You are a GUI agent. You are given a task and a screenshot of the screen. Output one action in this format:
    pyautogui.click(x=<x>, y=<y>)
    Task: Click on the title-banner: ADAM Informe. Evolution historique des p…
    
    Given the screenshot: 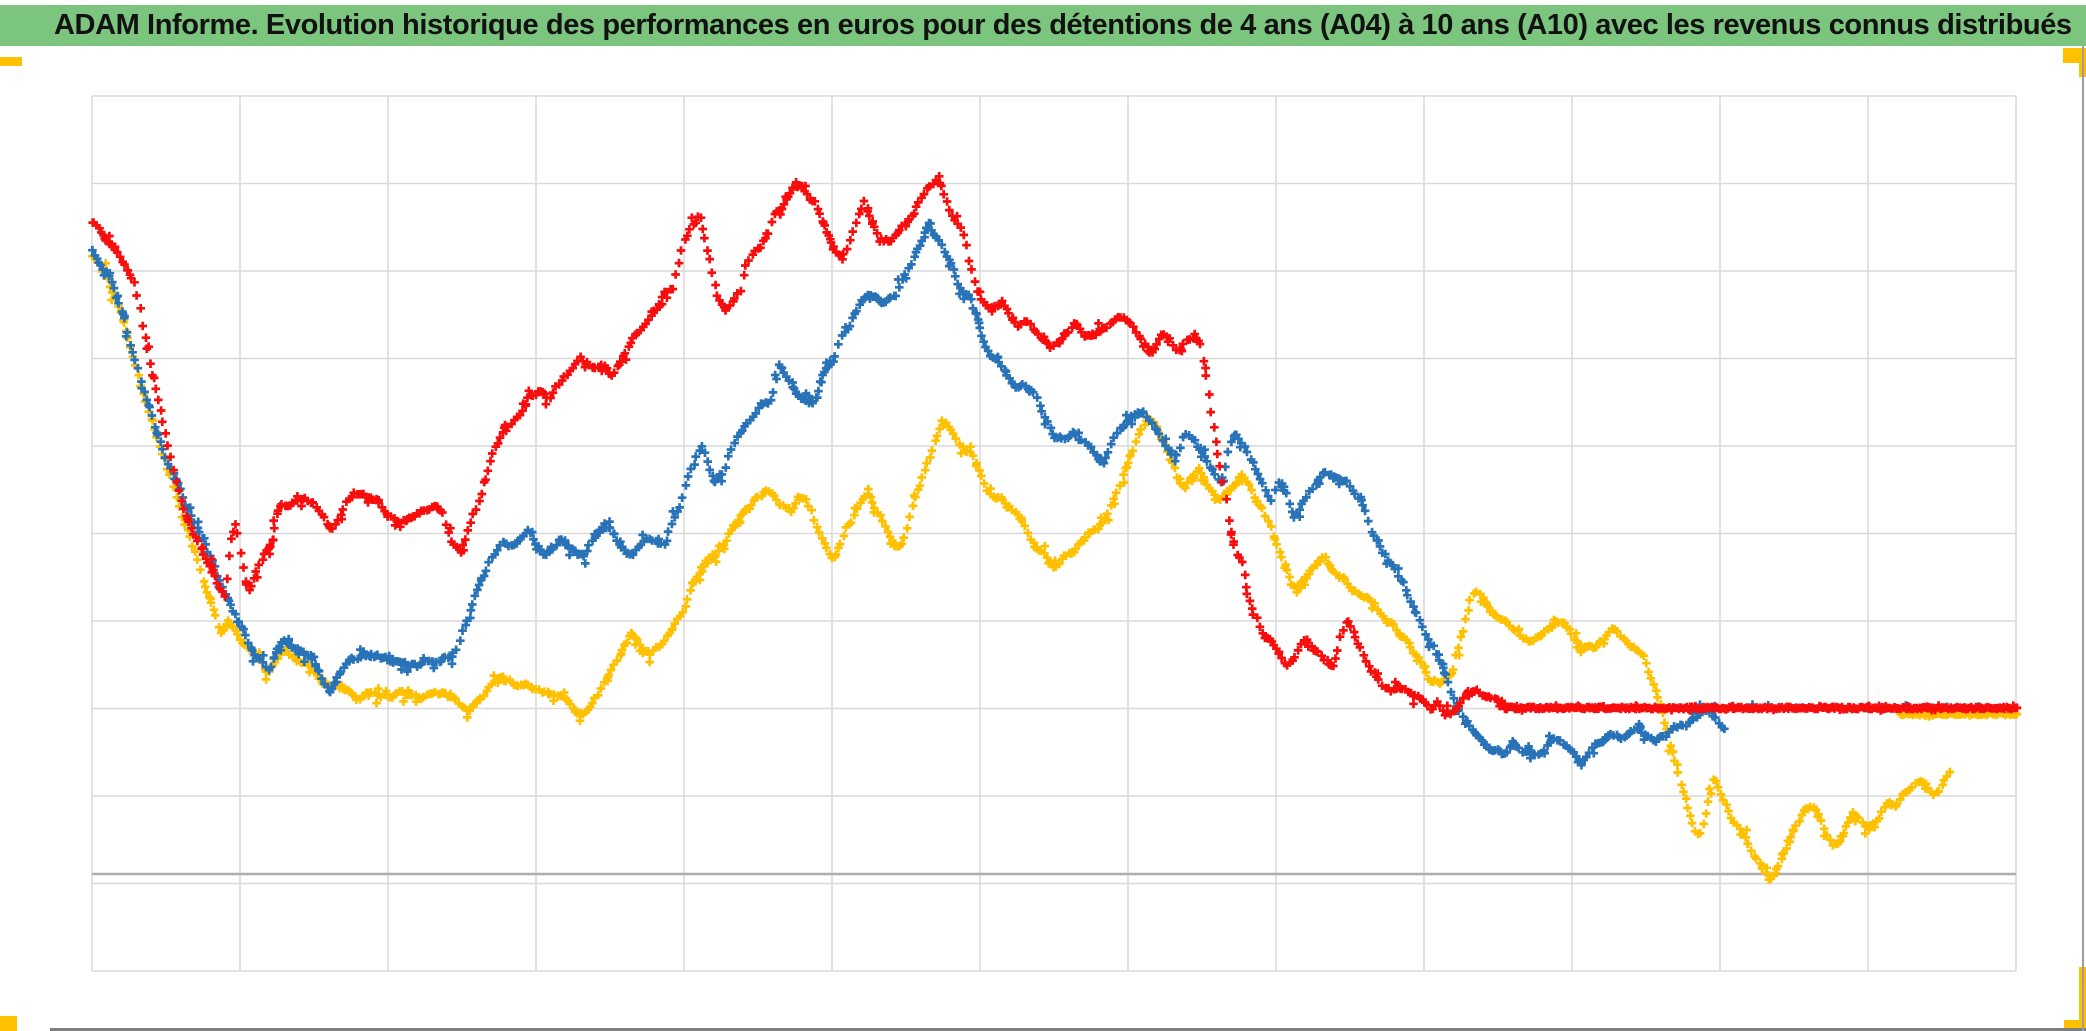 What is the action you would take?
    pyautogui.click(x=1043, y=25)
    